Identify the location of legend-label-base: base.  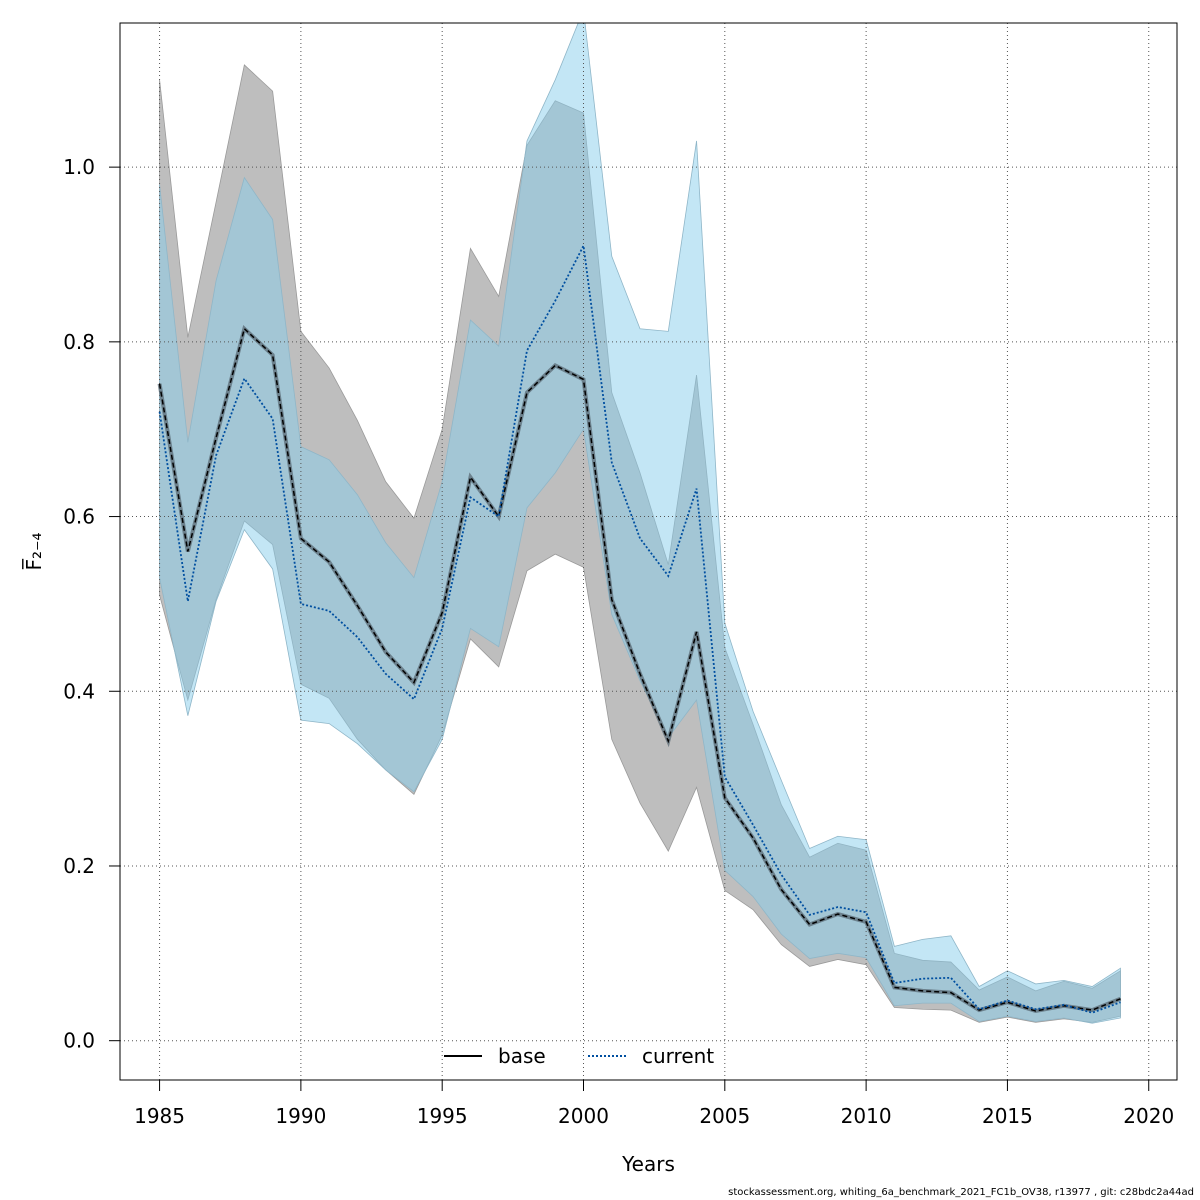
(522, 1056).